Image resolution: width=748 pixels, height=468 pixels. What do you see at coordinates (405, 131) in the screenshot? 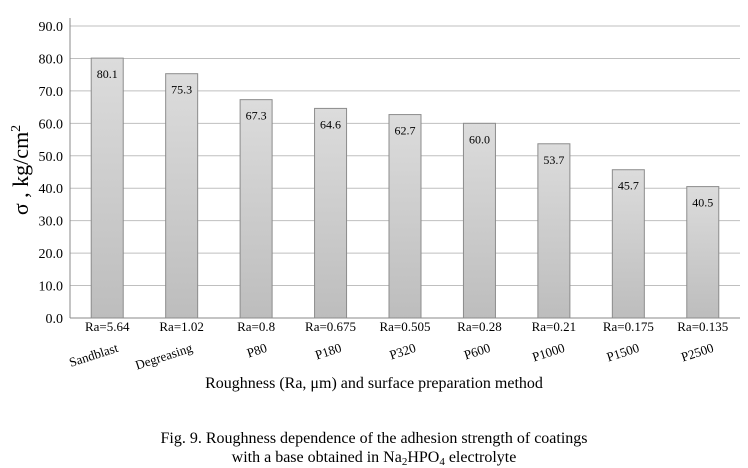
I see `bar-value-label: 62.7` at bounding box center [405, 131].